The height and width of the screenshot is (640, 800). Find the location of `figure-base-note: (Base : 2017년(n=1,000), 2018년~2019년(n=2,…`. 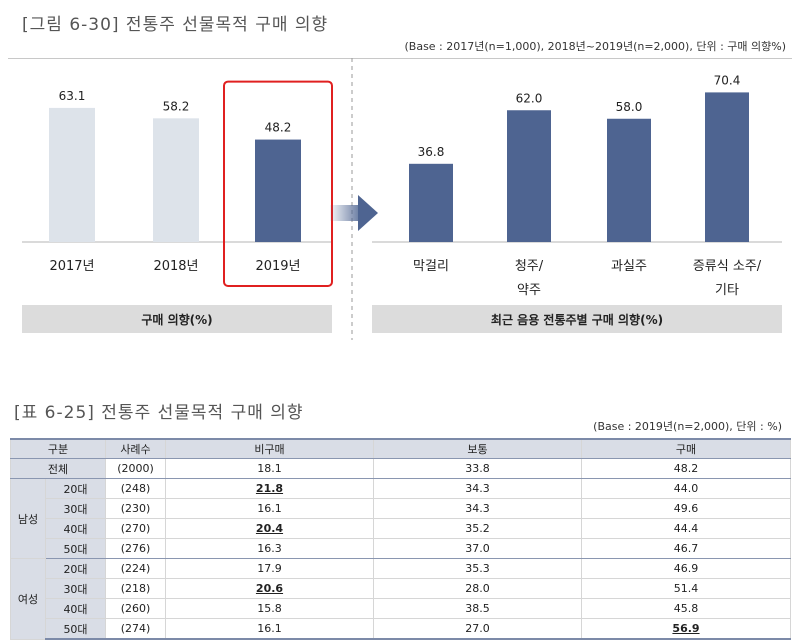

figure-base-note: (Base : 2017년(n=1,000), 2018년~2019년(n=2,… is located at coordinates (595, 46).